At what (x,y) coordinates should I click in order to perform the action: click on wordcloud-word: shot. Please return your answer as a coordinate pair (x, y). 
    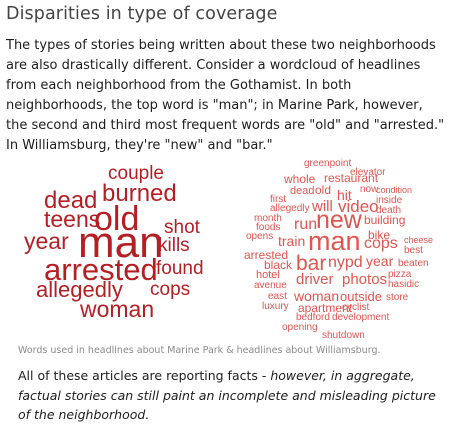
    Looking at the image, I should click on (182, 227).